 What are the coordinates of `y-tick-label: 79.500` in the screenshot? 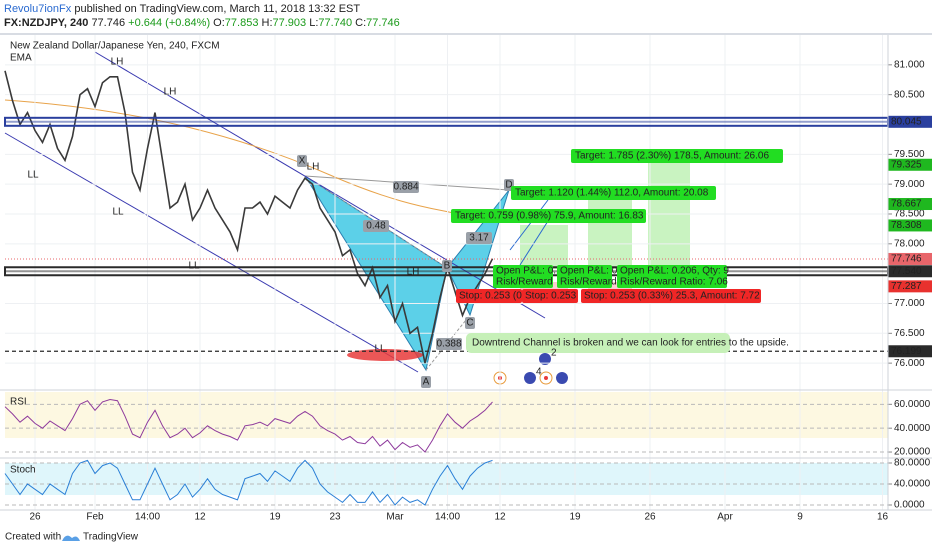 It's located at (909, 154).